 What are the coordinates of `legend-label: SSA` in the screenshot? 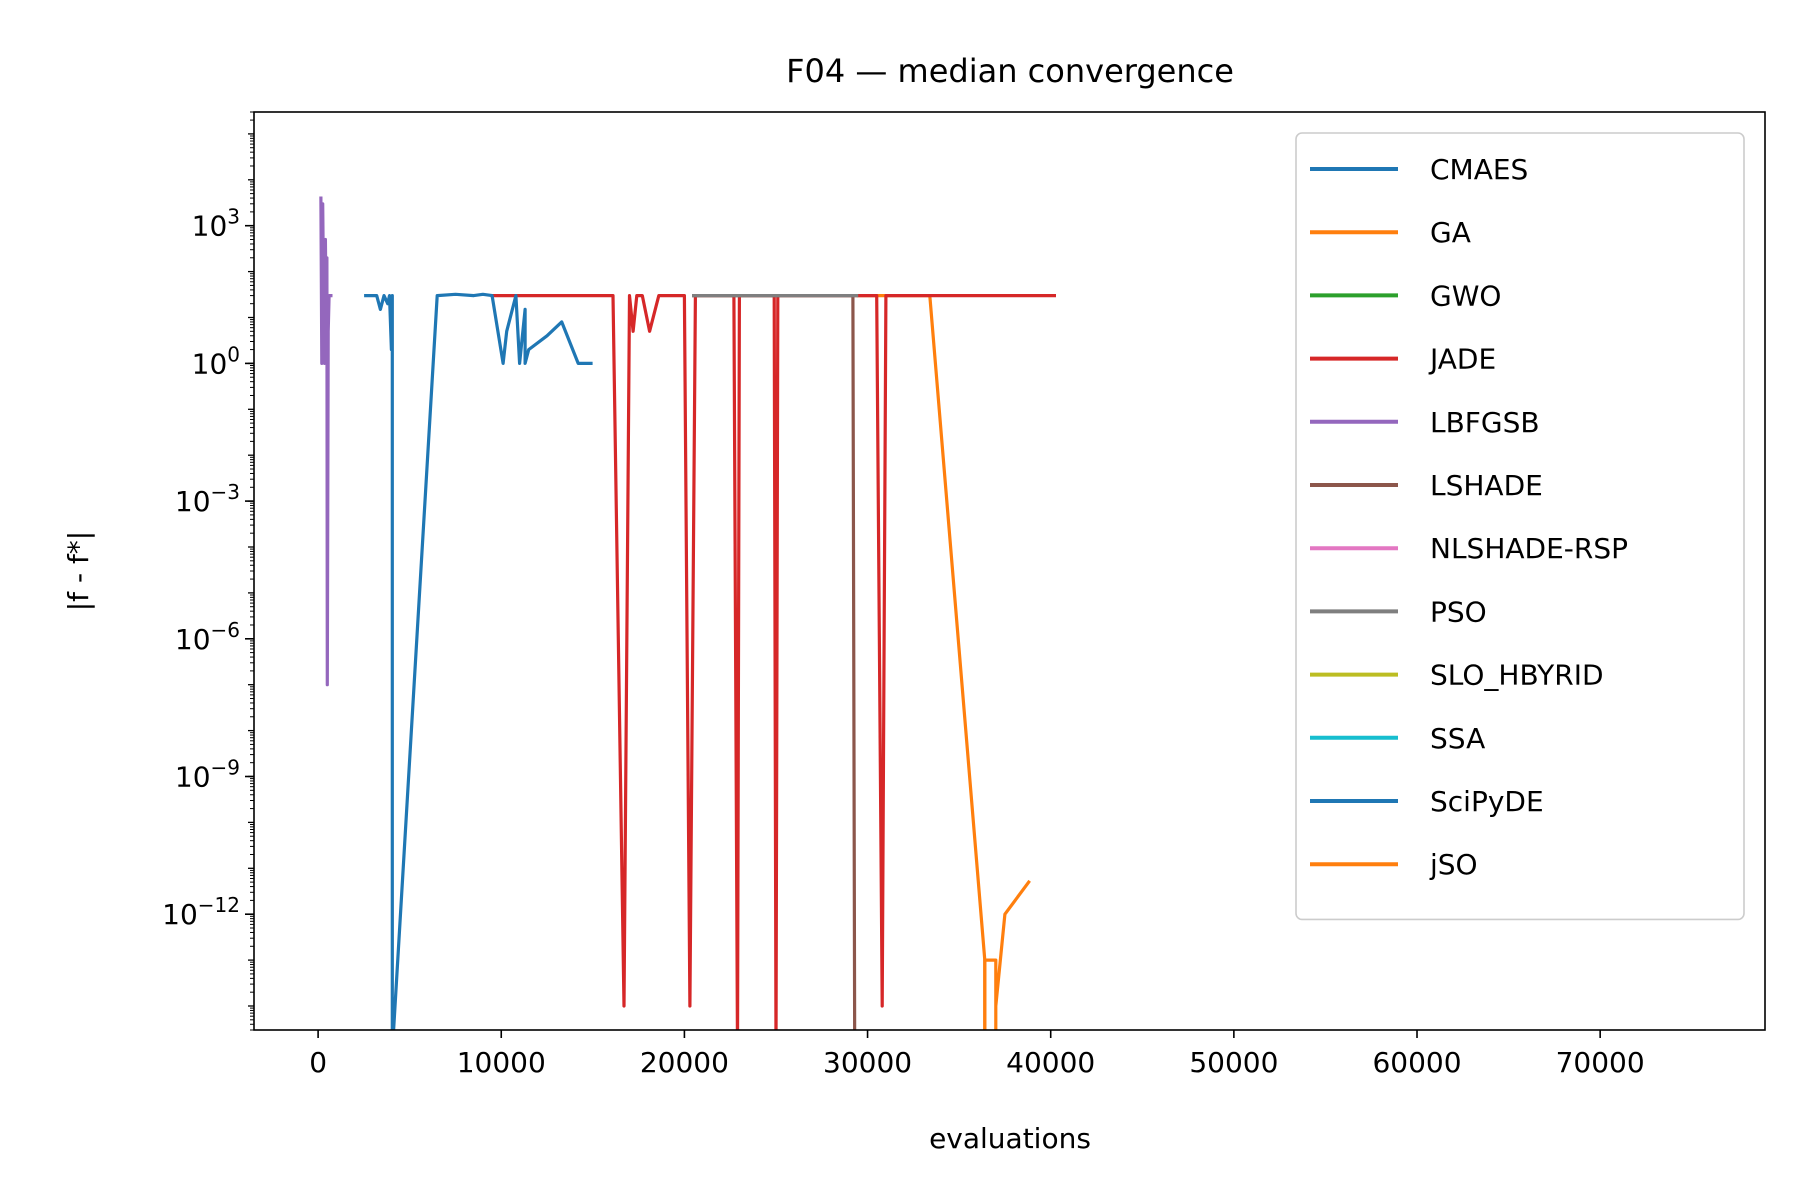 It's located at (1457, 738).